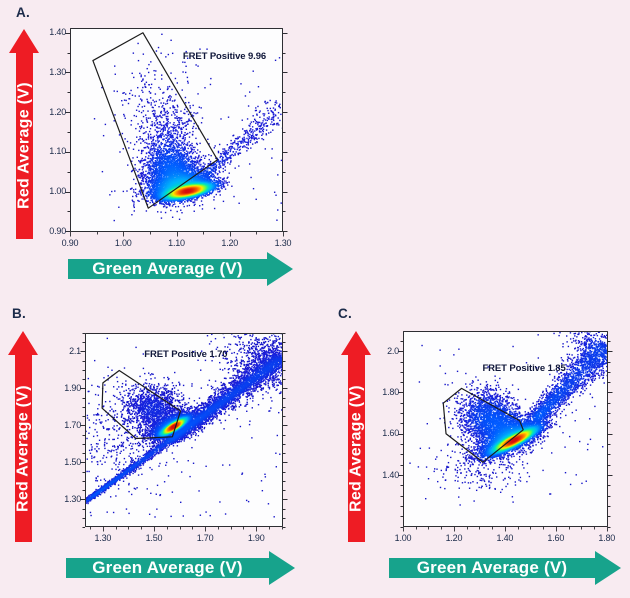 The image size is (630, 598). Describe the element at coordinates (57, 151) in the screenshot. I see `y-tick-label: 1.10` at that location.